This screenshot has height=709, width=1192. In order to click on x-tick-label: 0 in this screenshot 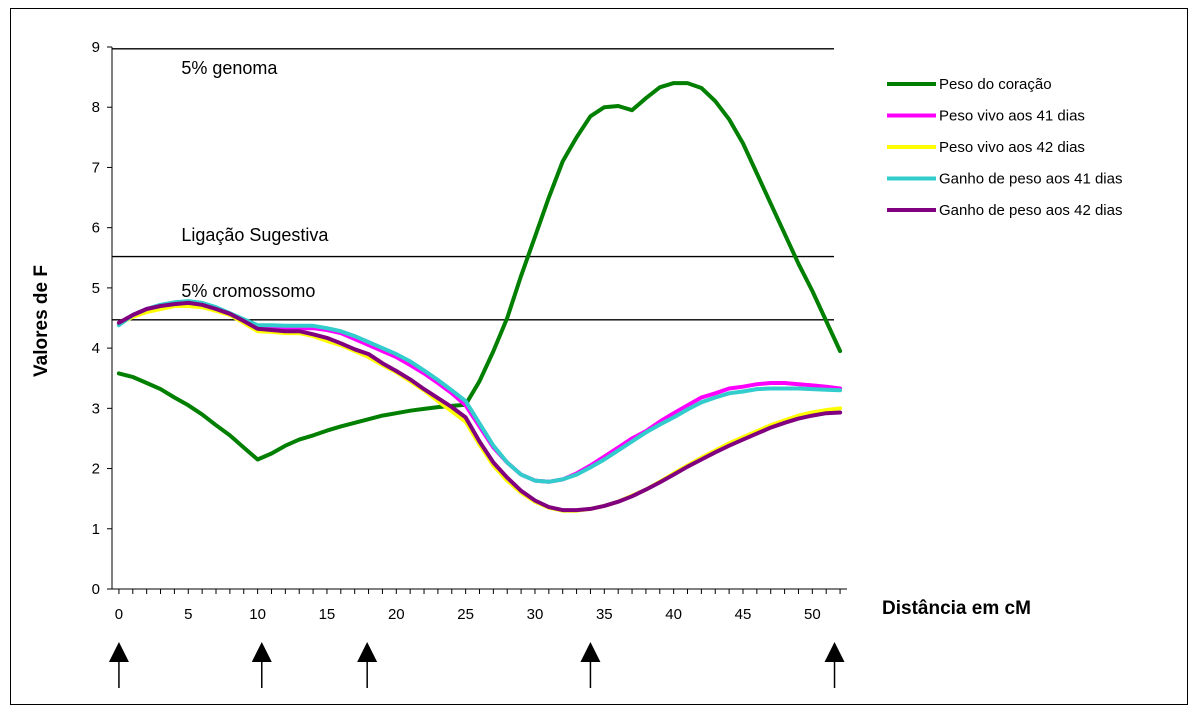, I will do `click(119, 614)`.